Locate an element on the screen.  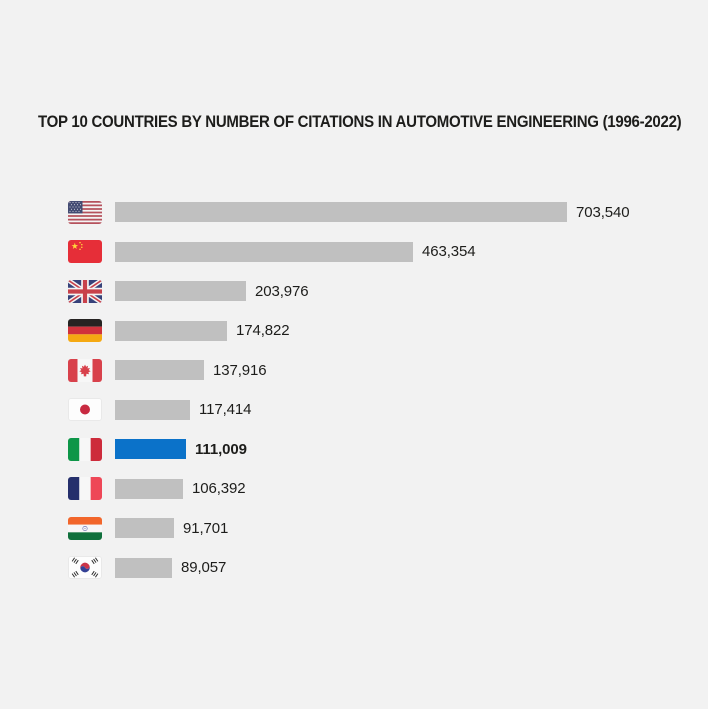
south-korea-flag-icon is located at coordinates (85, 567).